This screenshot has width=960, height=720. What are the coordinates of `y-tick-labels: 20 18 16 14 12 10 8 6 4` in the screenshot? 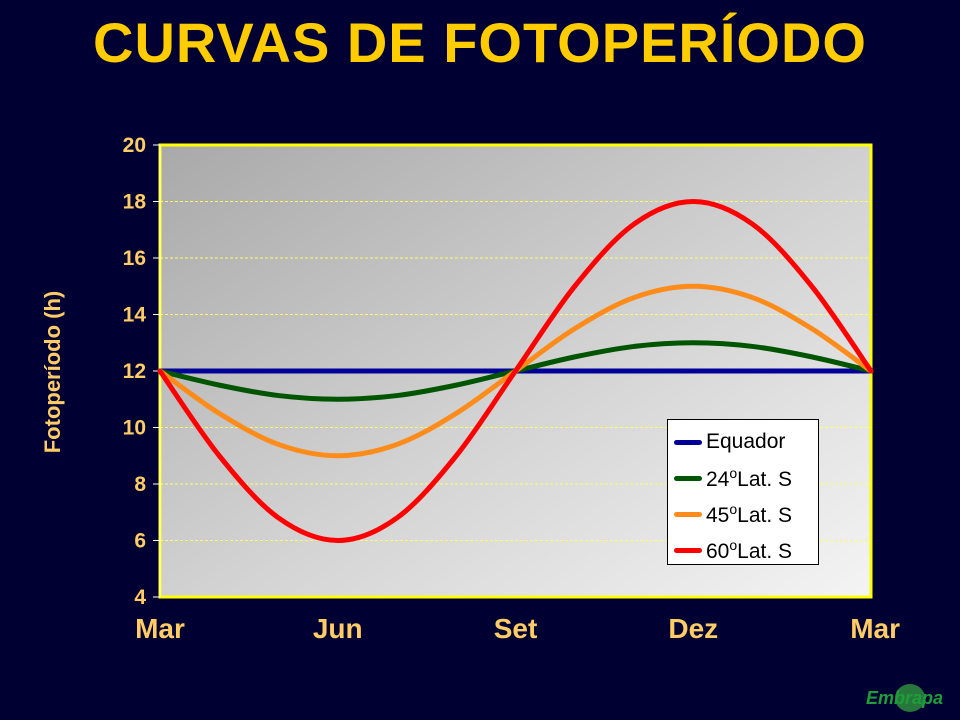 It's located at (141, 371).